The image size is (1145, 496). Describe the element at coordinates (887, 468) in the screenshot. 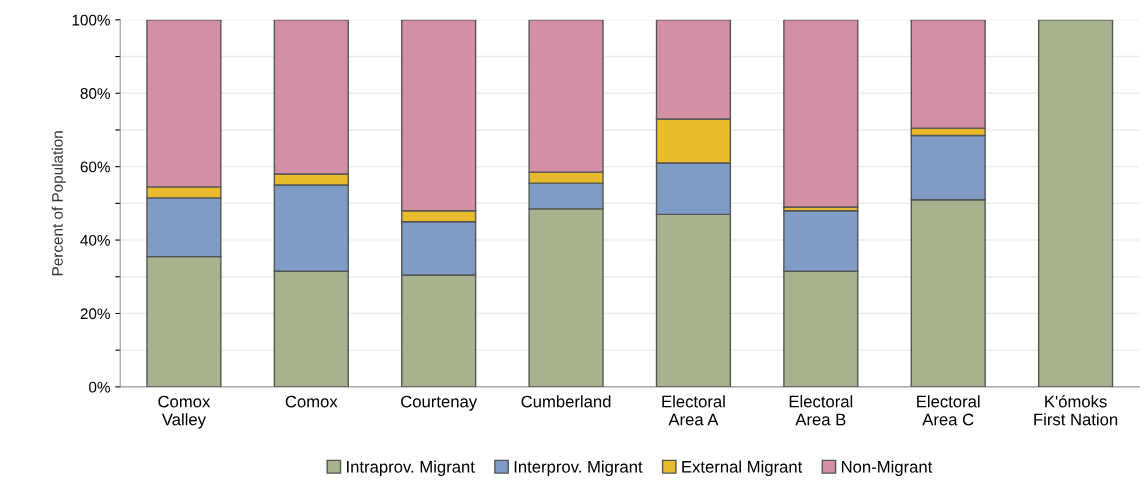

I see `legend-label: Non-Migrant` at that location.